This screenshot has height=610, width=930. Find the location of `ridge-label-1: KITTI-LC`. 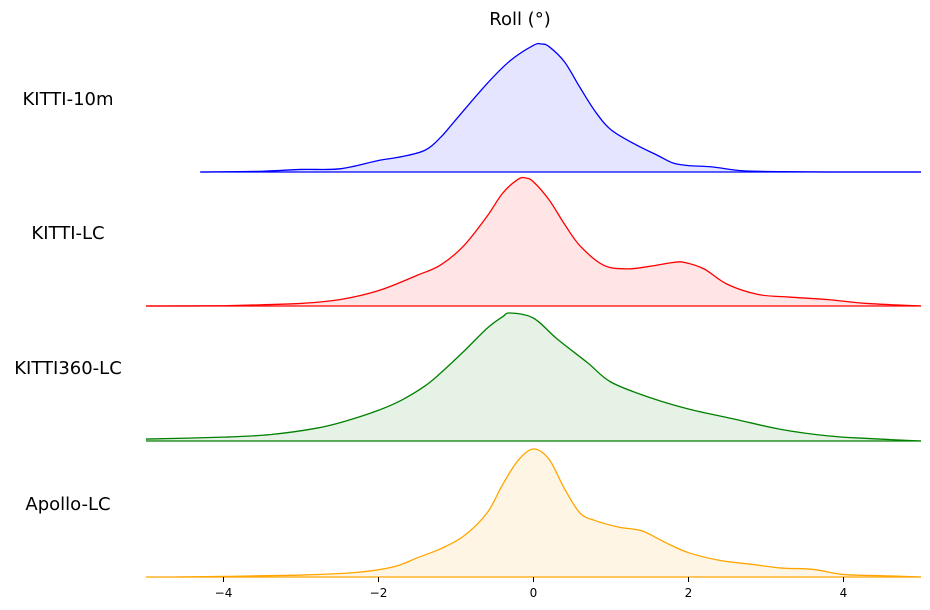

ridge-label-1: KITTI-LC is located at coordinates (67, 233).